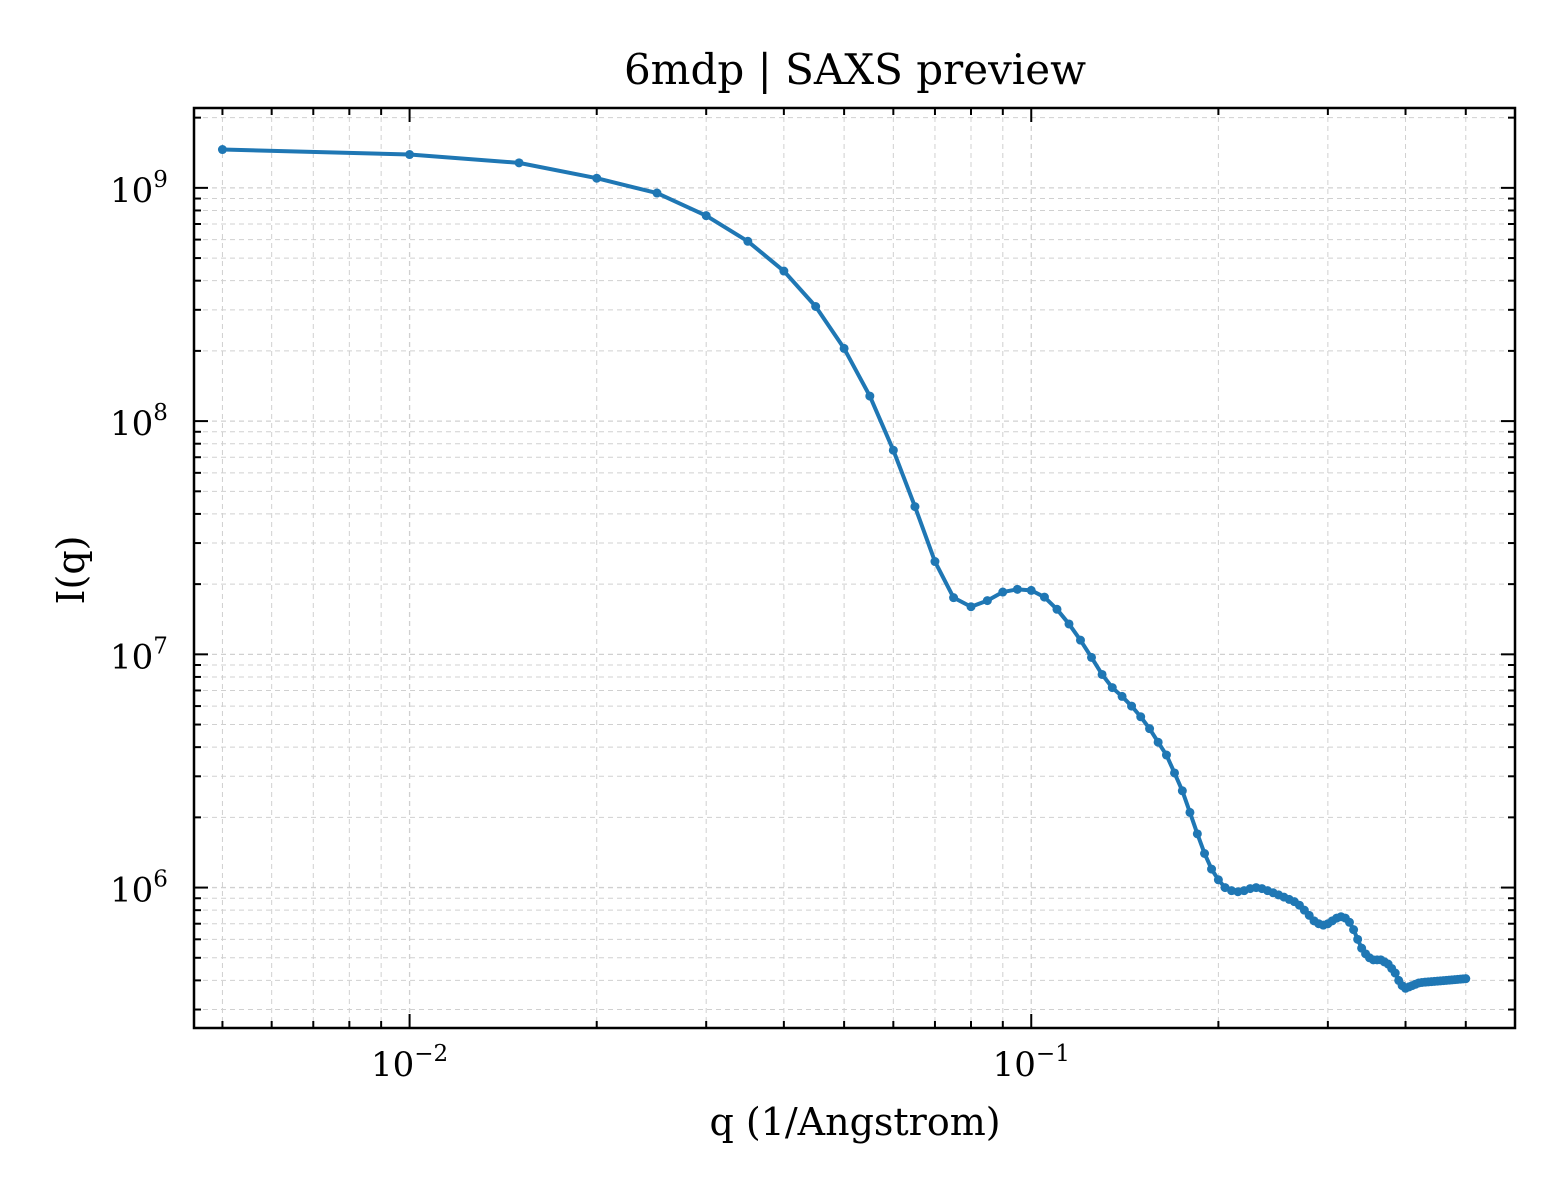 This screenshot has width=1560, height=1200. What do you see at coordinates (855, 69) in the screenshot?
I see `chart-title: 6mdp | SAXS preview` at bounding box center [855, 69].